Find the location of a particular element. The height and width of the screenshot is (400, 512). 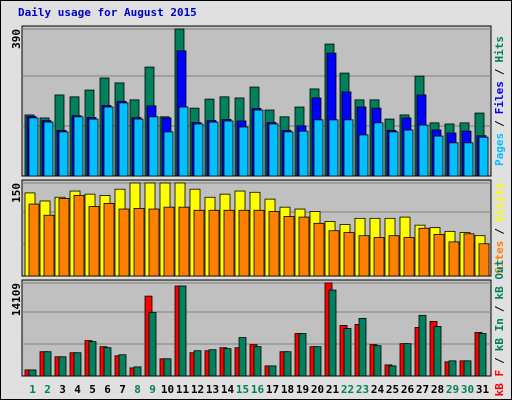

x-tick-label: 28 is located at coordinates (437, 389).